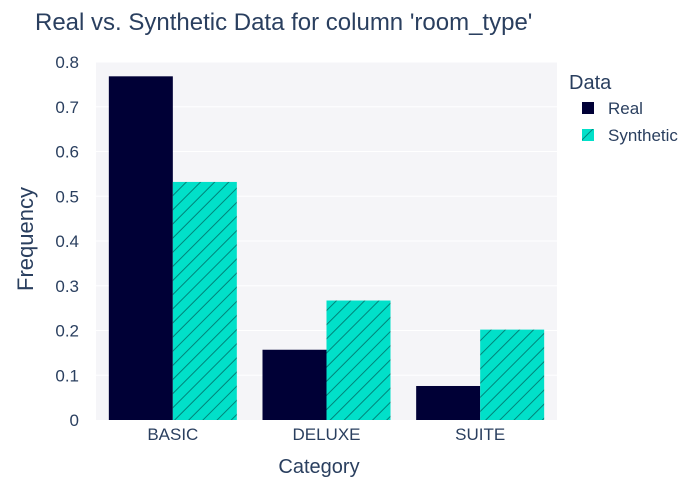 The width and height of the screenshot is (700, 500). Describe the element at coordinates (204, 300) in the screenshot. I see `bar-synthetic-basic` at that location.